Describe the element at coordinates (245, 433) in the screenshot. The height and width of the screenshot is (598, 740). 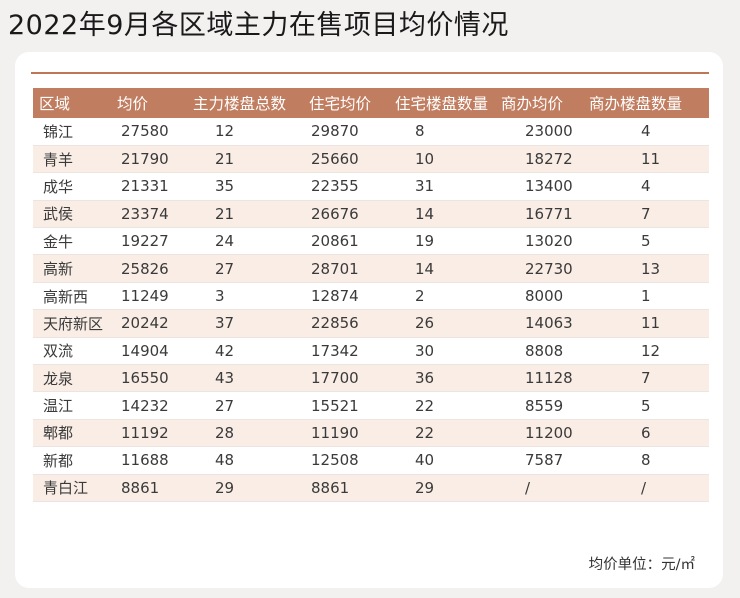
I see `main-projects-cell: 28` at that location.